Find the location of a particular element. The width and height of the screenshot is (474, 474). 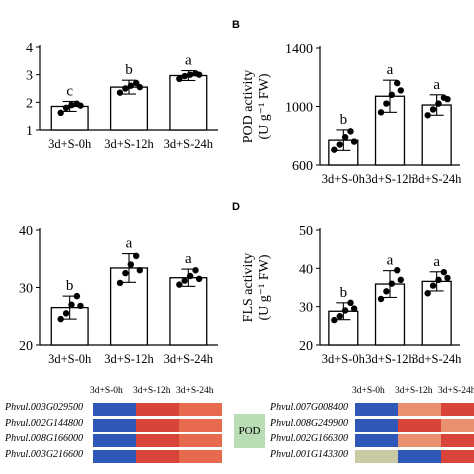

gene-label-right: Phvul.007G008400 is located at coordinates (309, 407).